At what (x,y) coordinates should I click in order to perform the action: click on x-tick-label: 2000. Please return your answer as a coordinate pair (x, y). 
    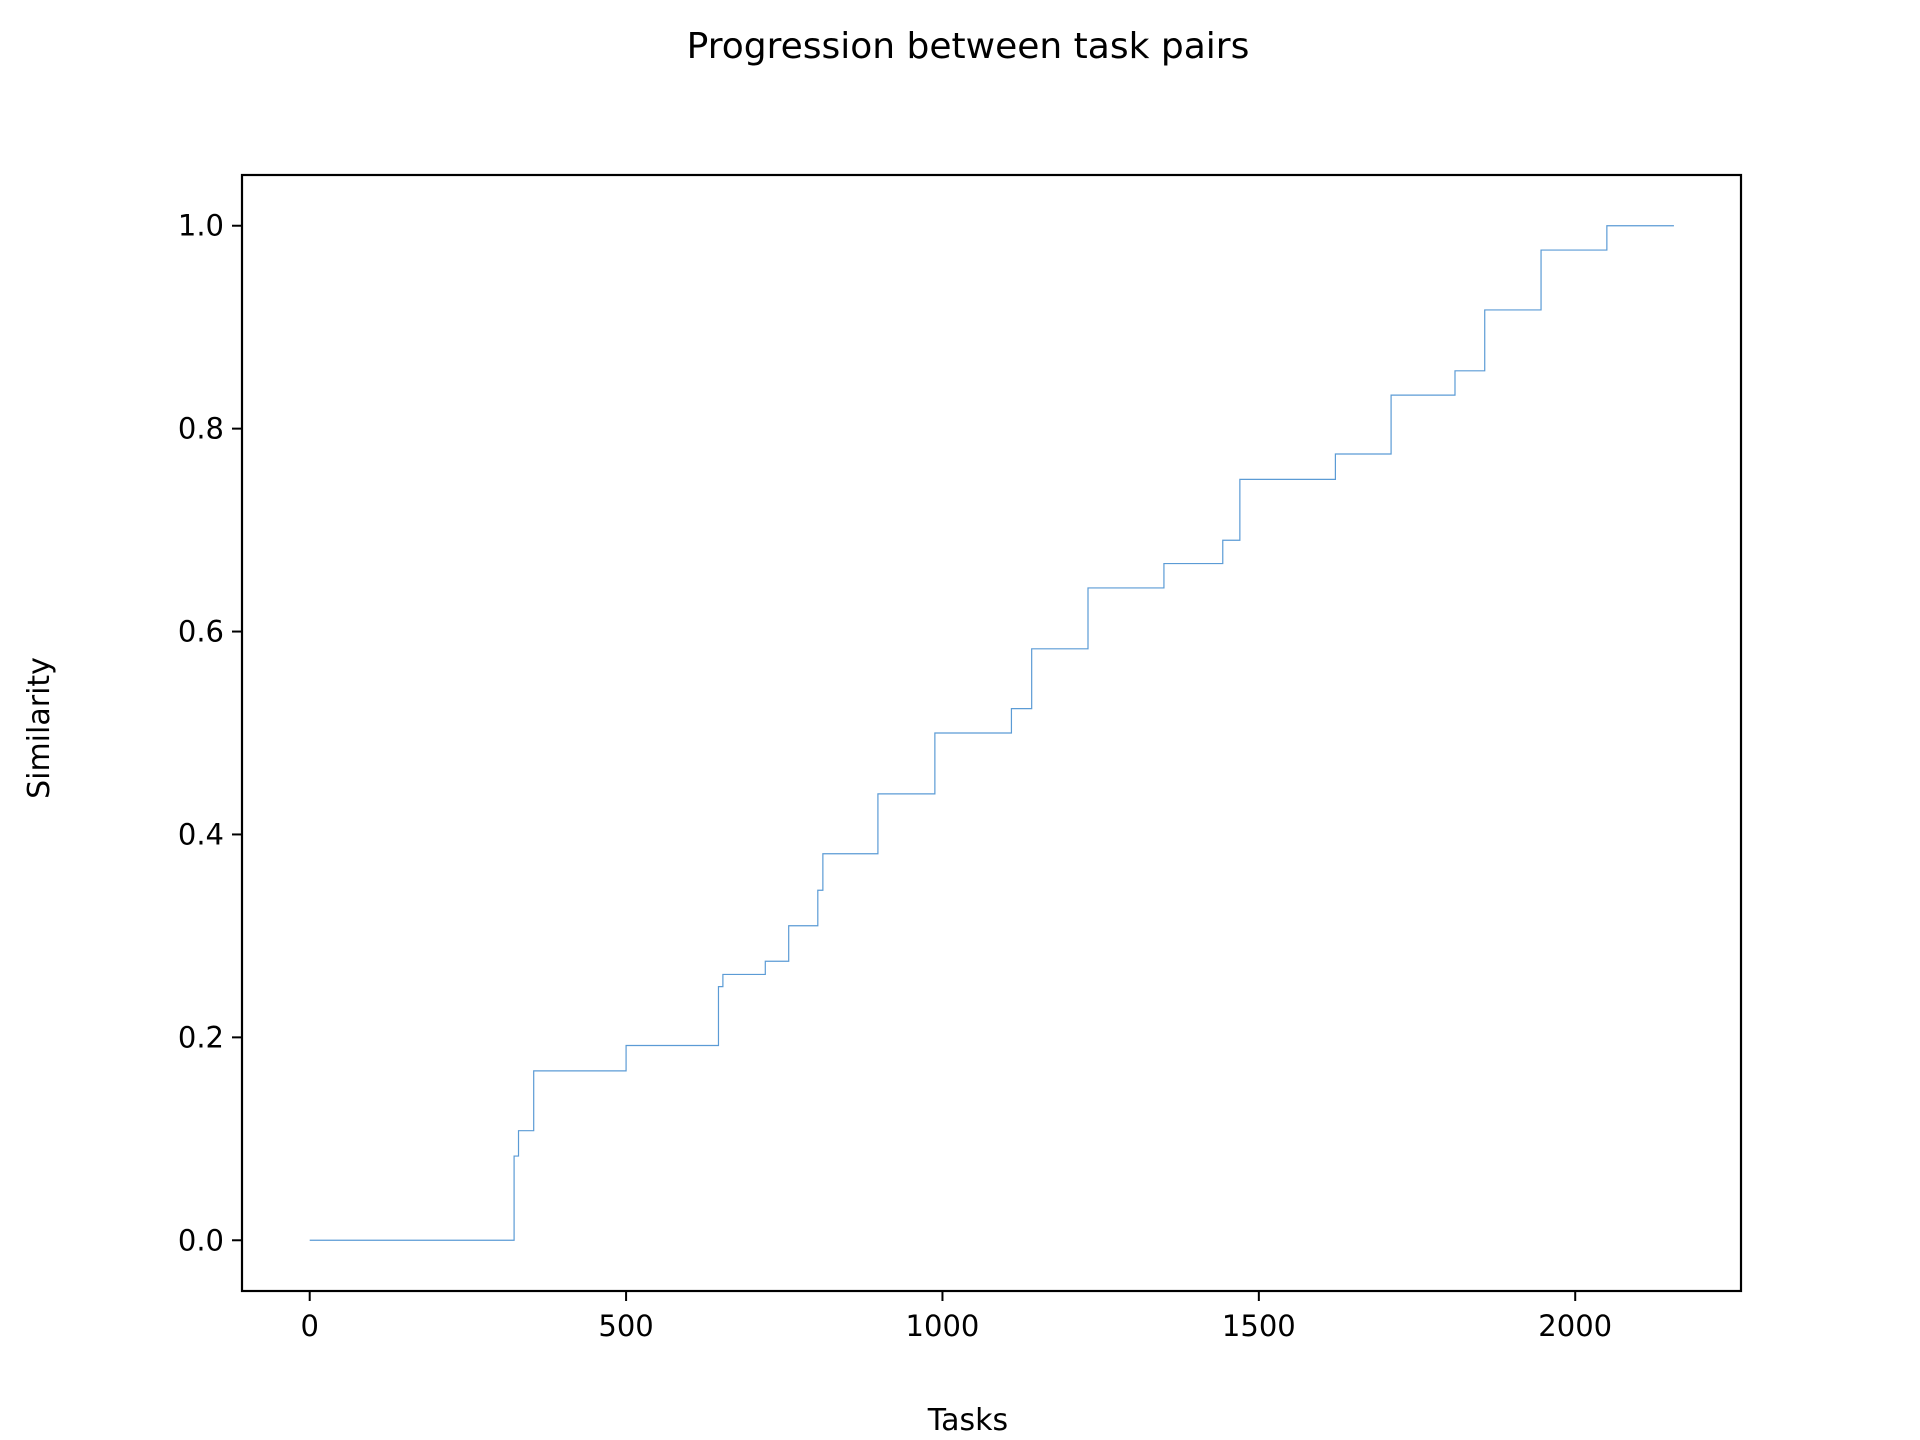
    Looking at the image, I should click on (1575, 1326).